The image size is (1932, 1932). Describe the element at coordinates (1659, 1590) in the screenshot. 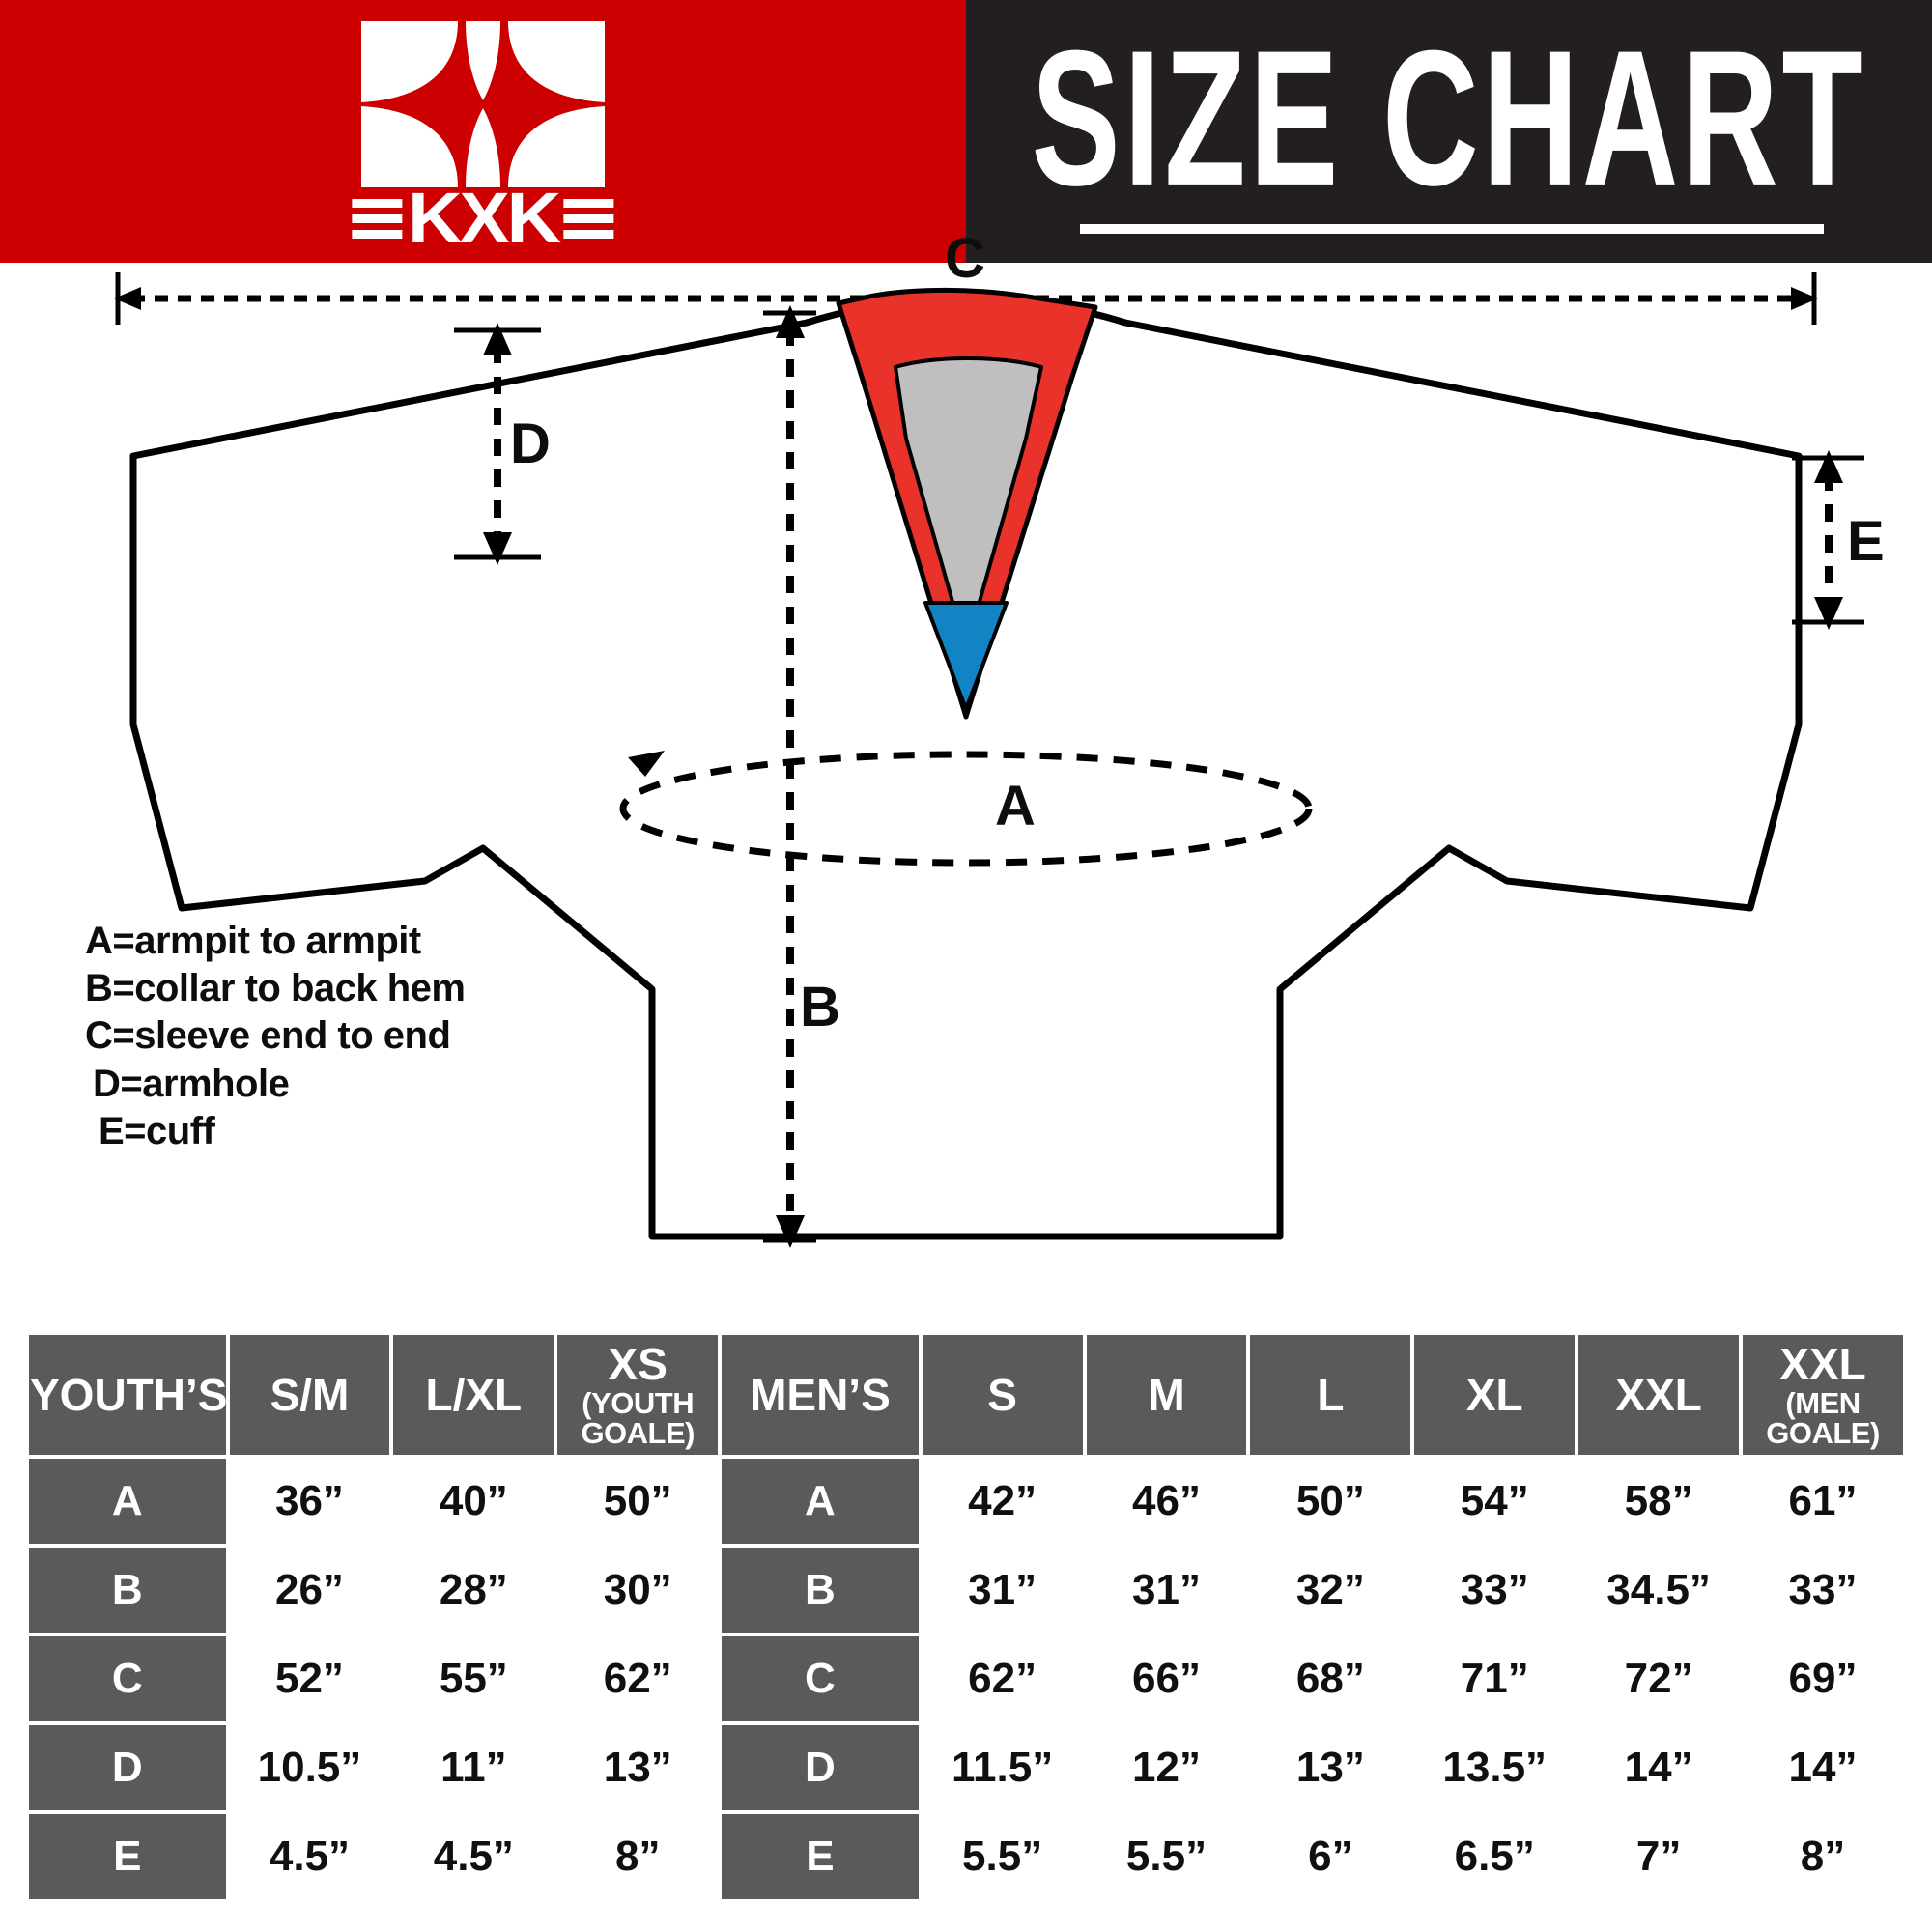

I see `cell-men-b-xxl: 34.5”` at that location.